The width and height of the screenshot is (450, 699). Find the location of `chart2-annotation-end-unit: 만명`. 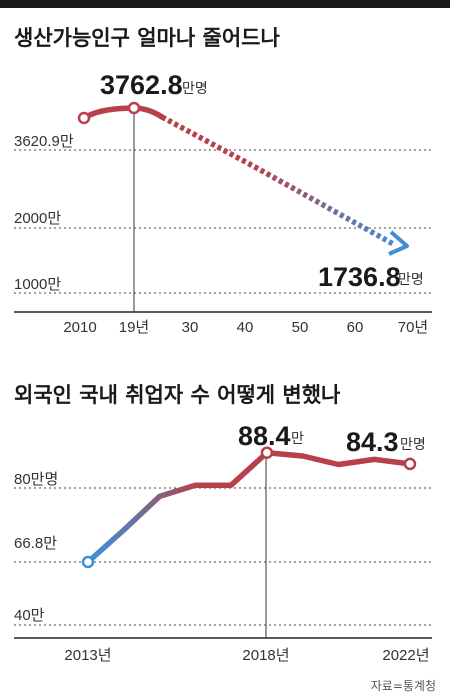

chart2-annotation-end-unit: 만명 is located at coordinates (413, 445).